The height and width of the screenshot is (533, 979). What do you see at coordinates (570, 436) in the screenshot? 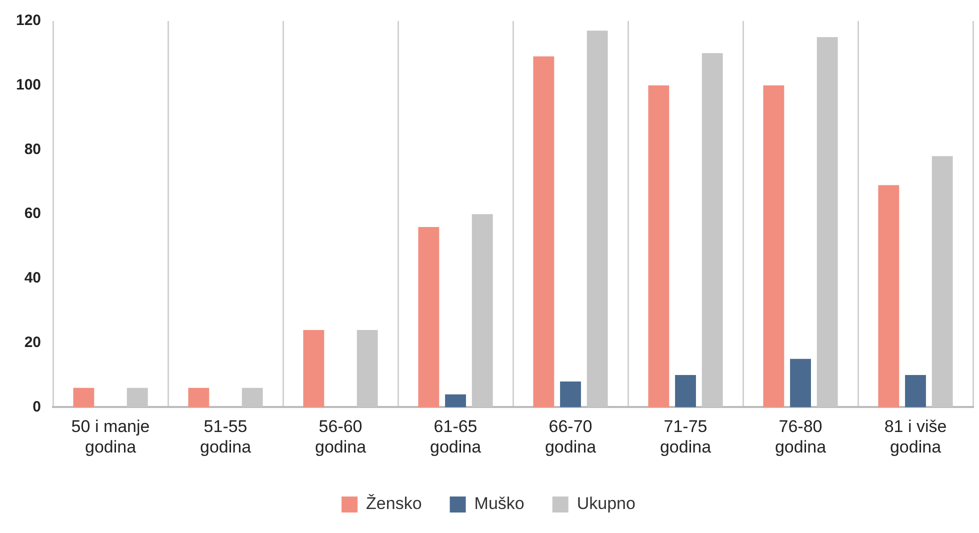
I see `x-tick-label: 66-70 godina` at bounding box center [570, 436].